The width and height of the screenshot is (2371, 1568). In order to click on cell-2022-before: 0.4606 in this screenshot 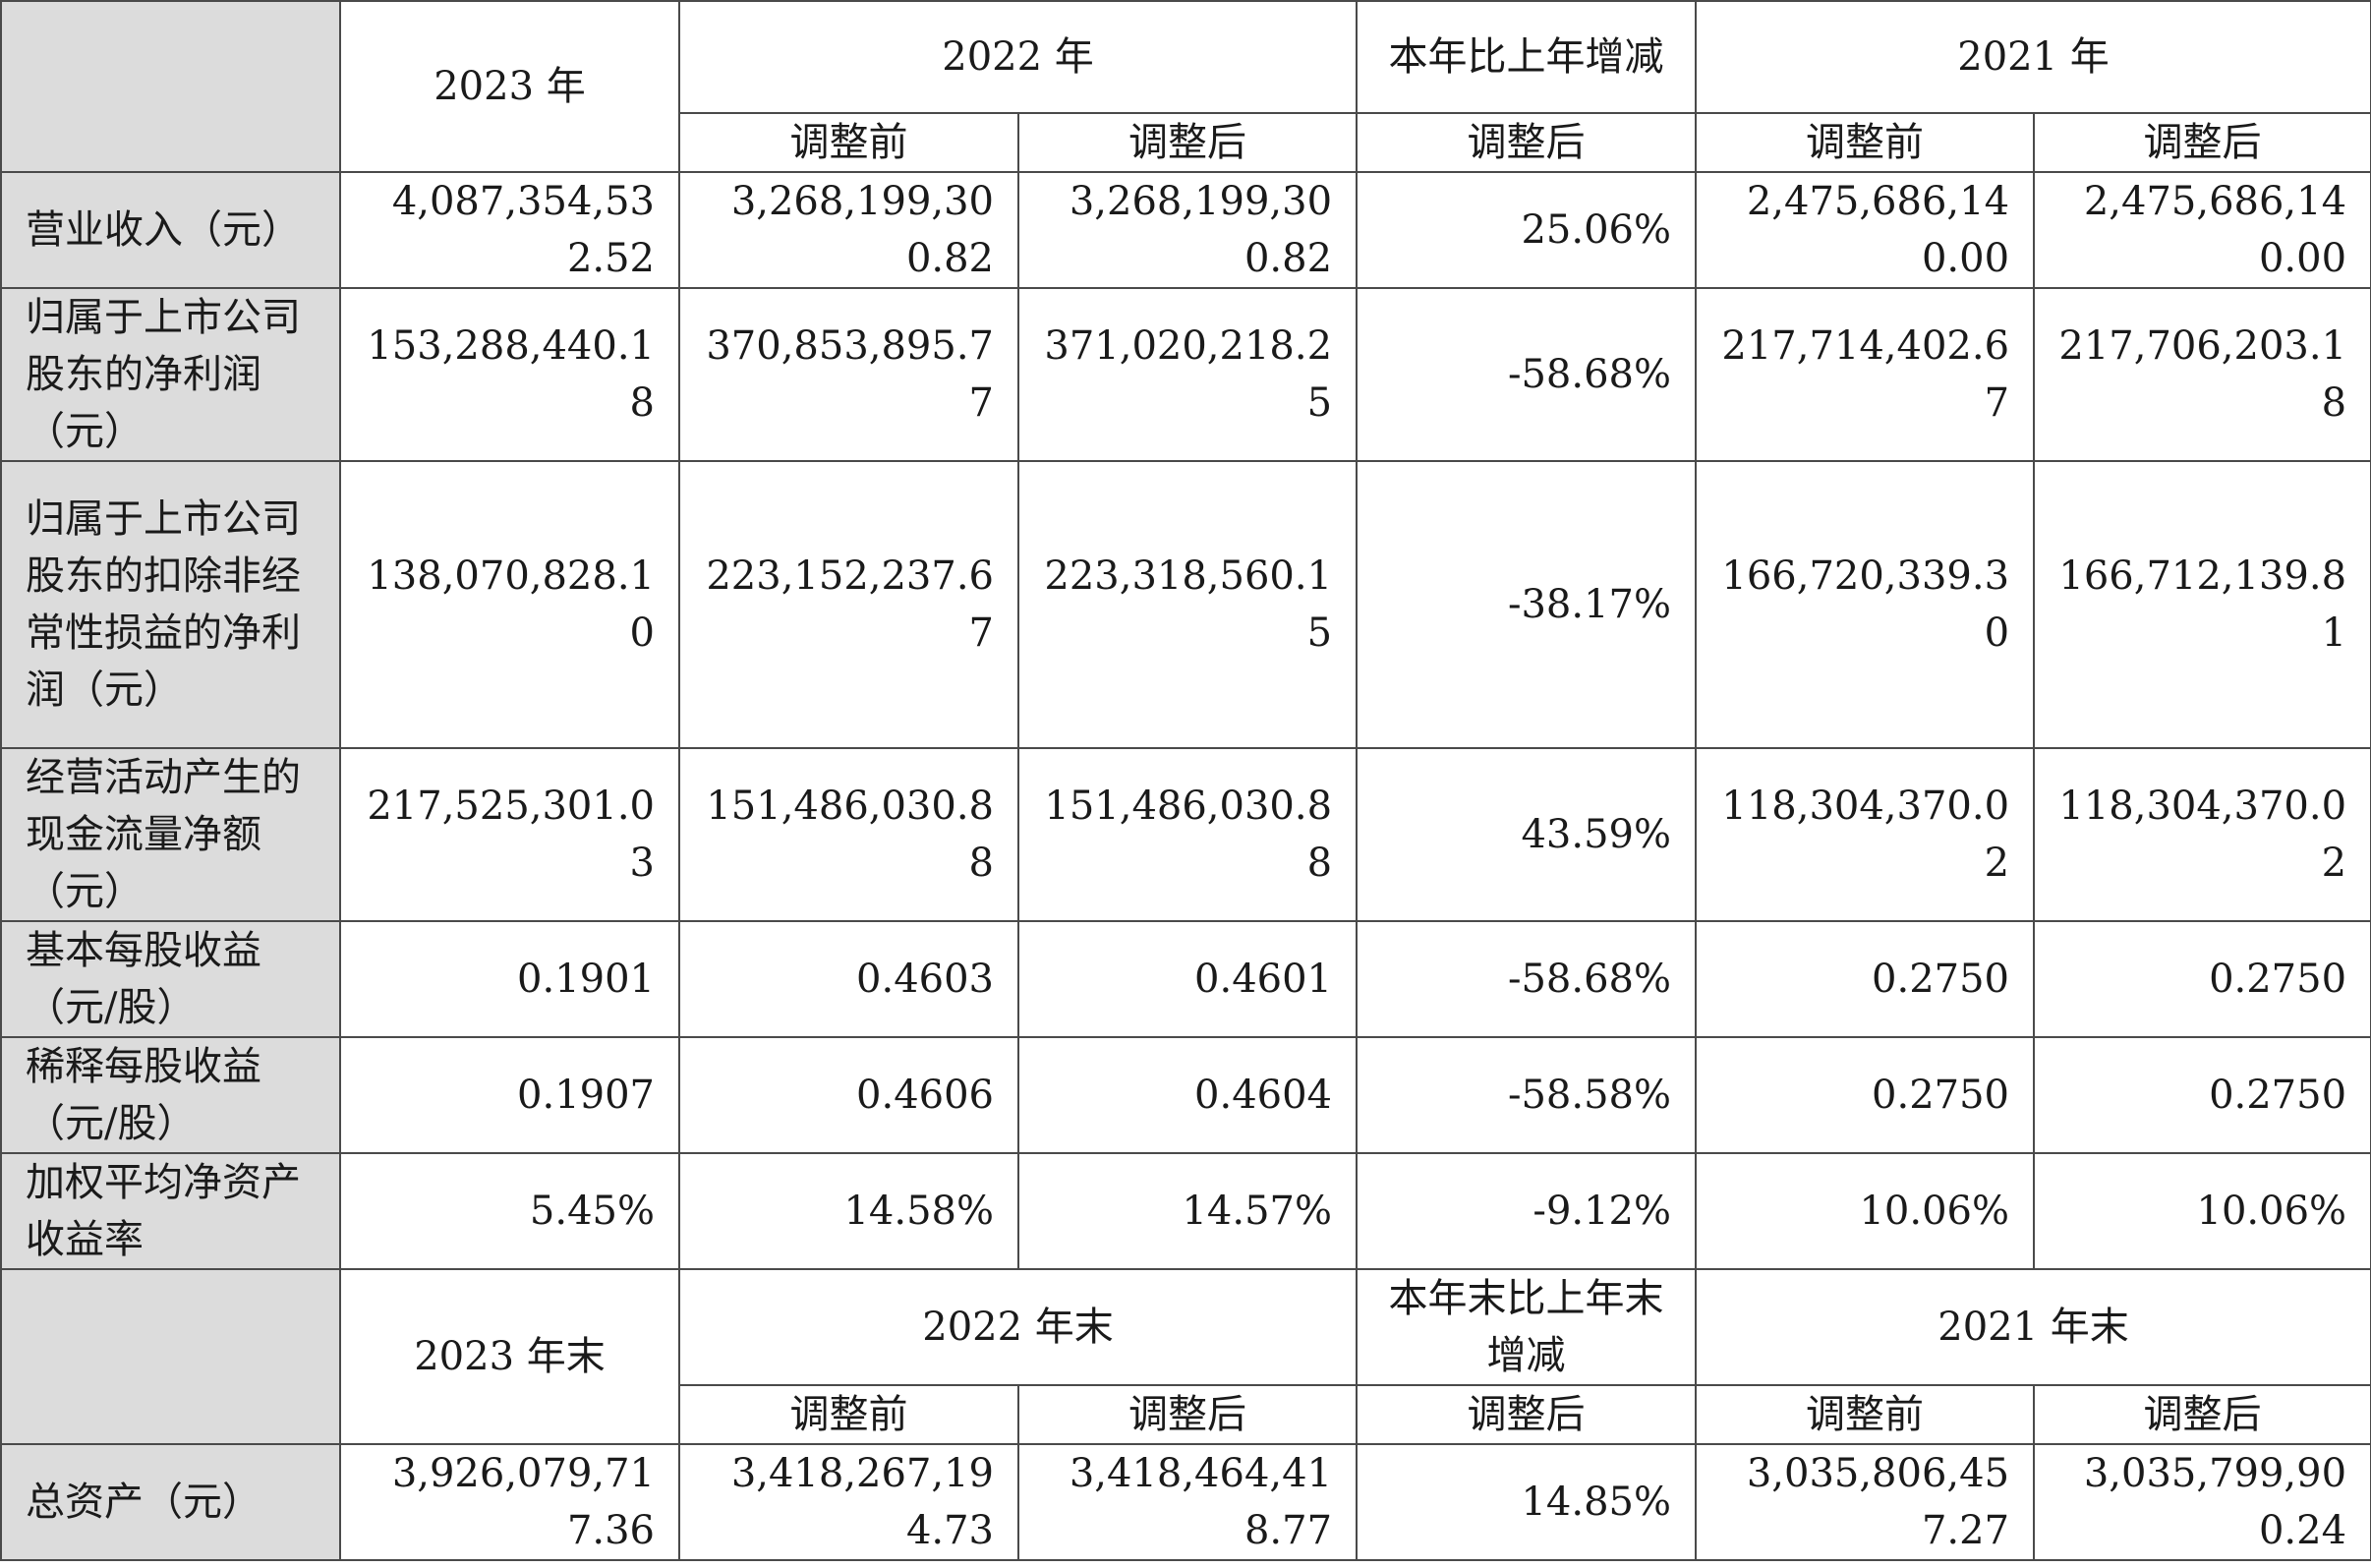, I will do `click(848, 1095)`.